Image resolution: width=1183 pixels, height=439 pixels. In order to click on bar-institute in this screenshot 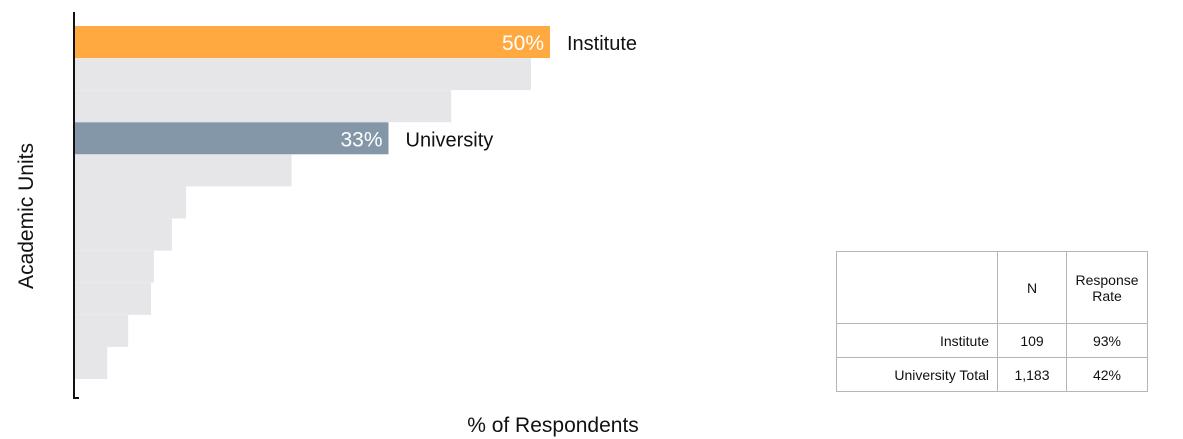, I will do `click(312, 42)`.